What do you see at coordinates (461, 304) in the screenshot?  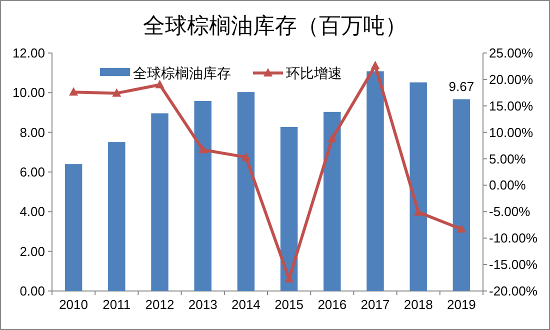 I see `x-tick-label: 2019` at bounding box center [461, 304].